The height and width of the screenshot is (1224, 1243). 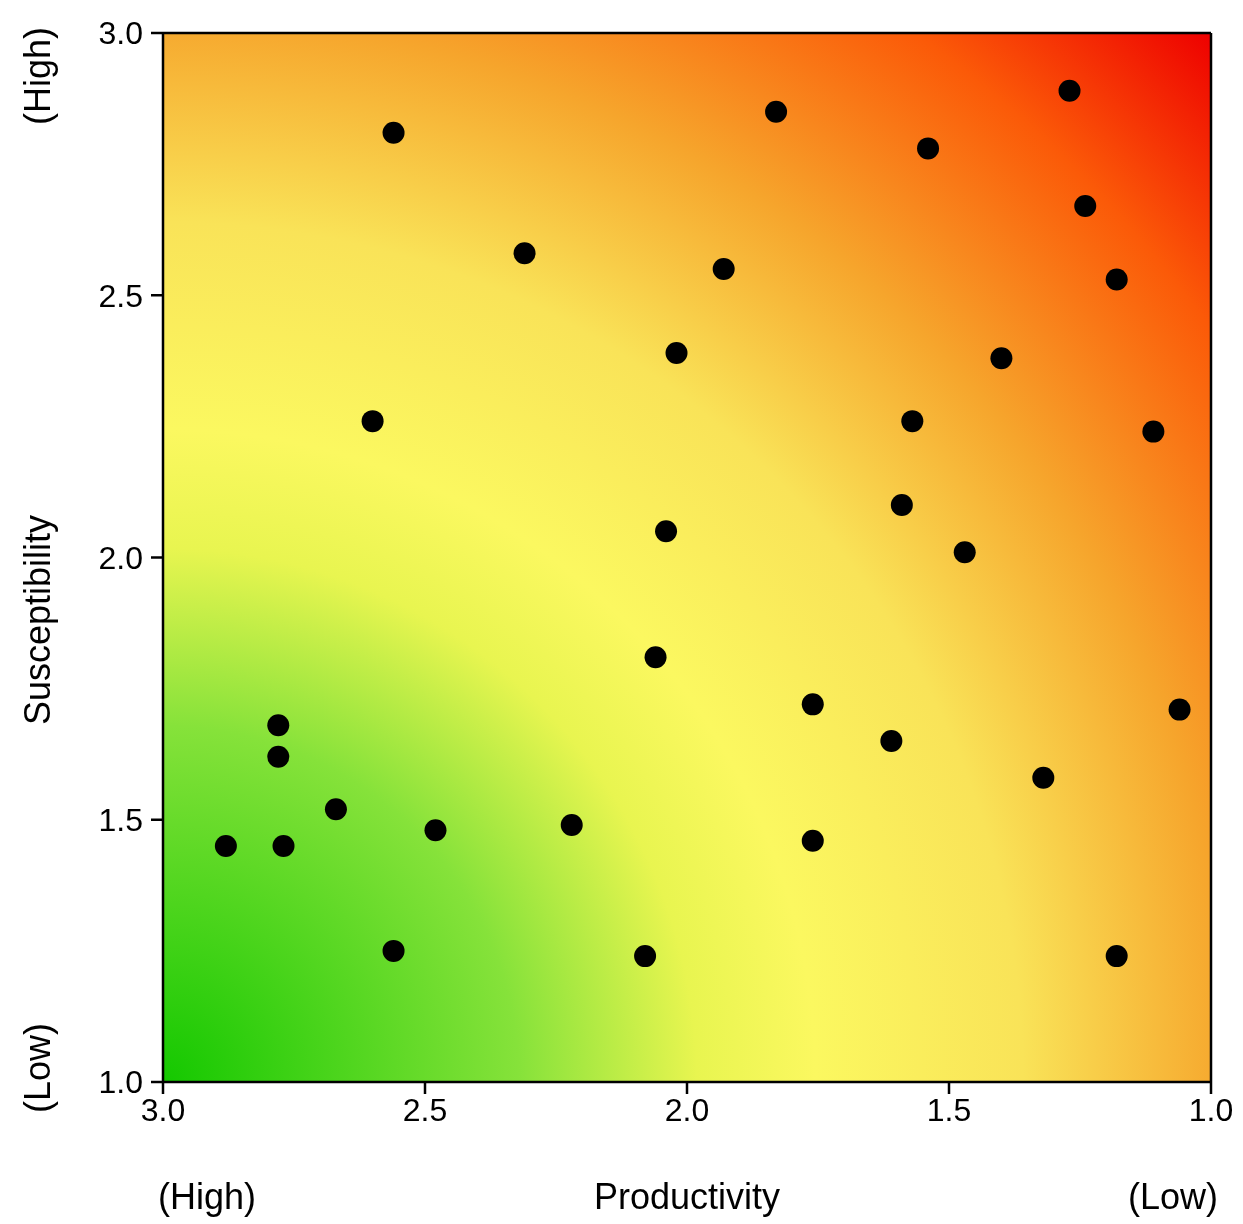 I want to click on y-tick-label: 1.5, so click(x=120, y=820).